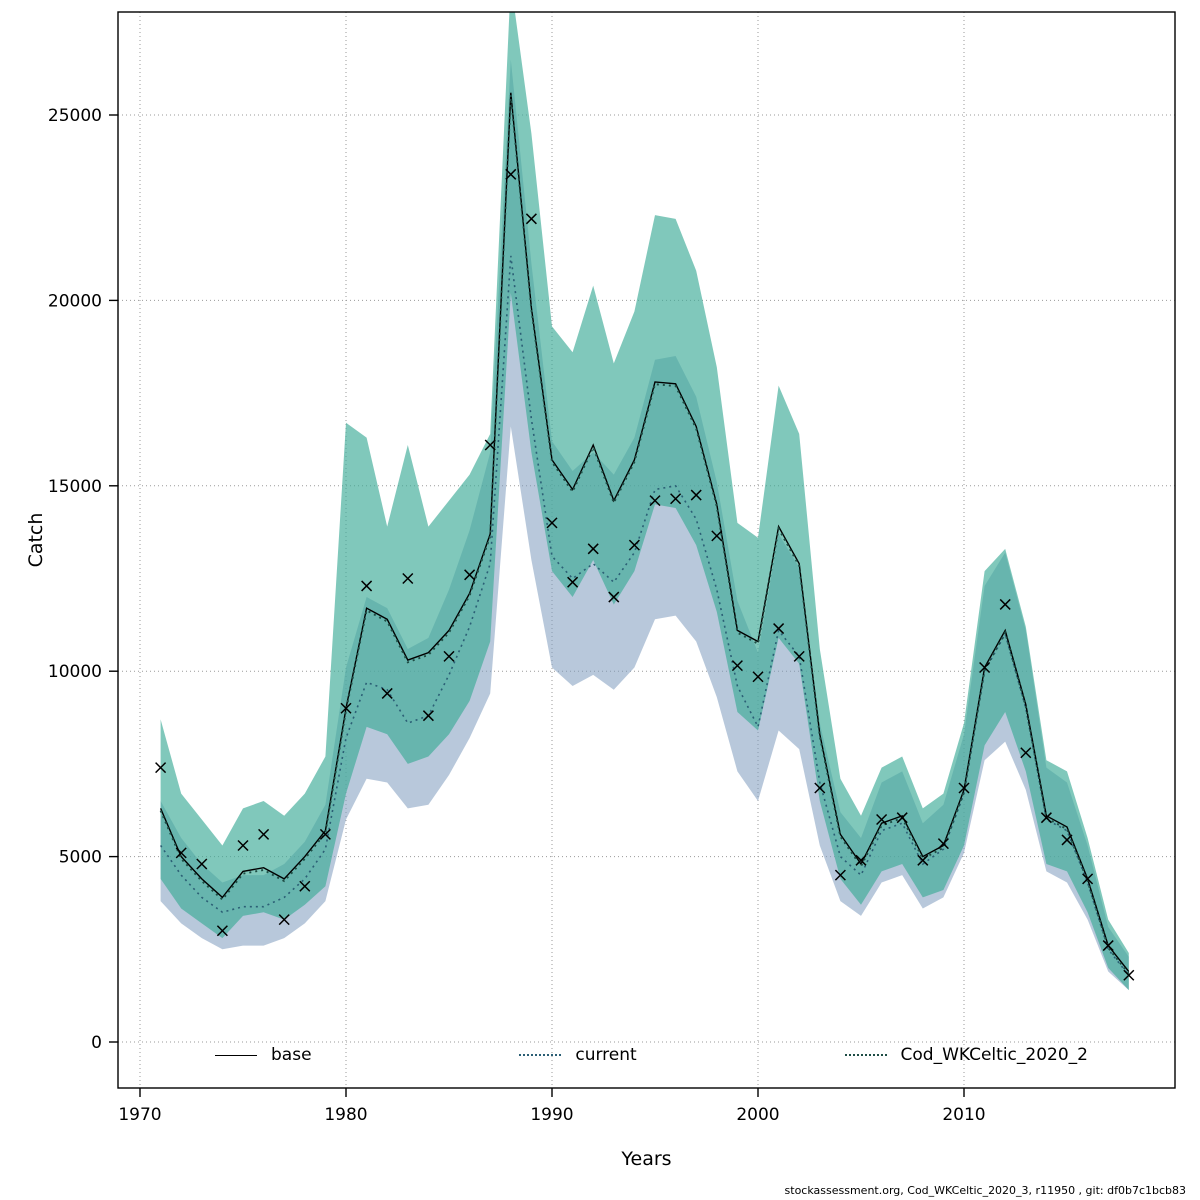 The height and width of the screenshot is (1200, 1200). What do you see at coordinates (36, 540) in the screenshot?
I see `y-axis-title: Catch` at bounding box center [36, 540].